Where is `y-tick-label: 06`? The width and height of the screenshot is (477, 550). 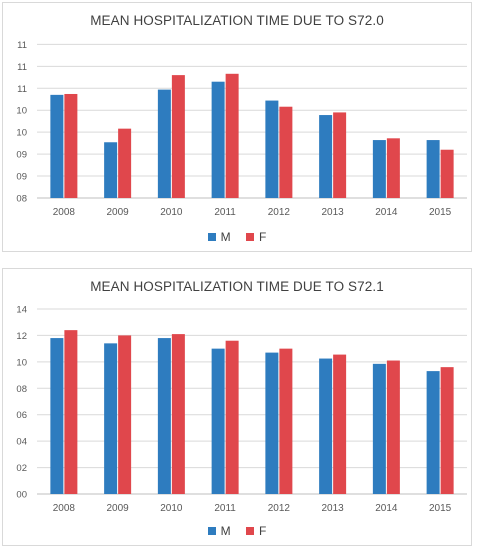 y-tick-label: 06 is located at coordinates (21, 415).